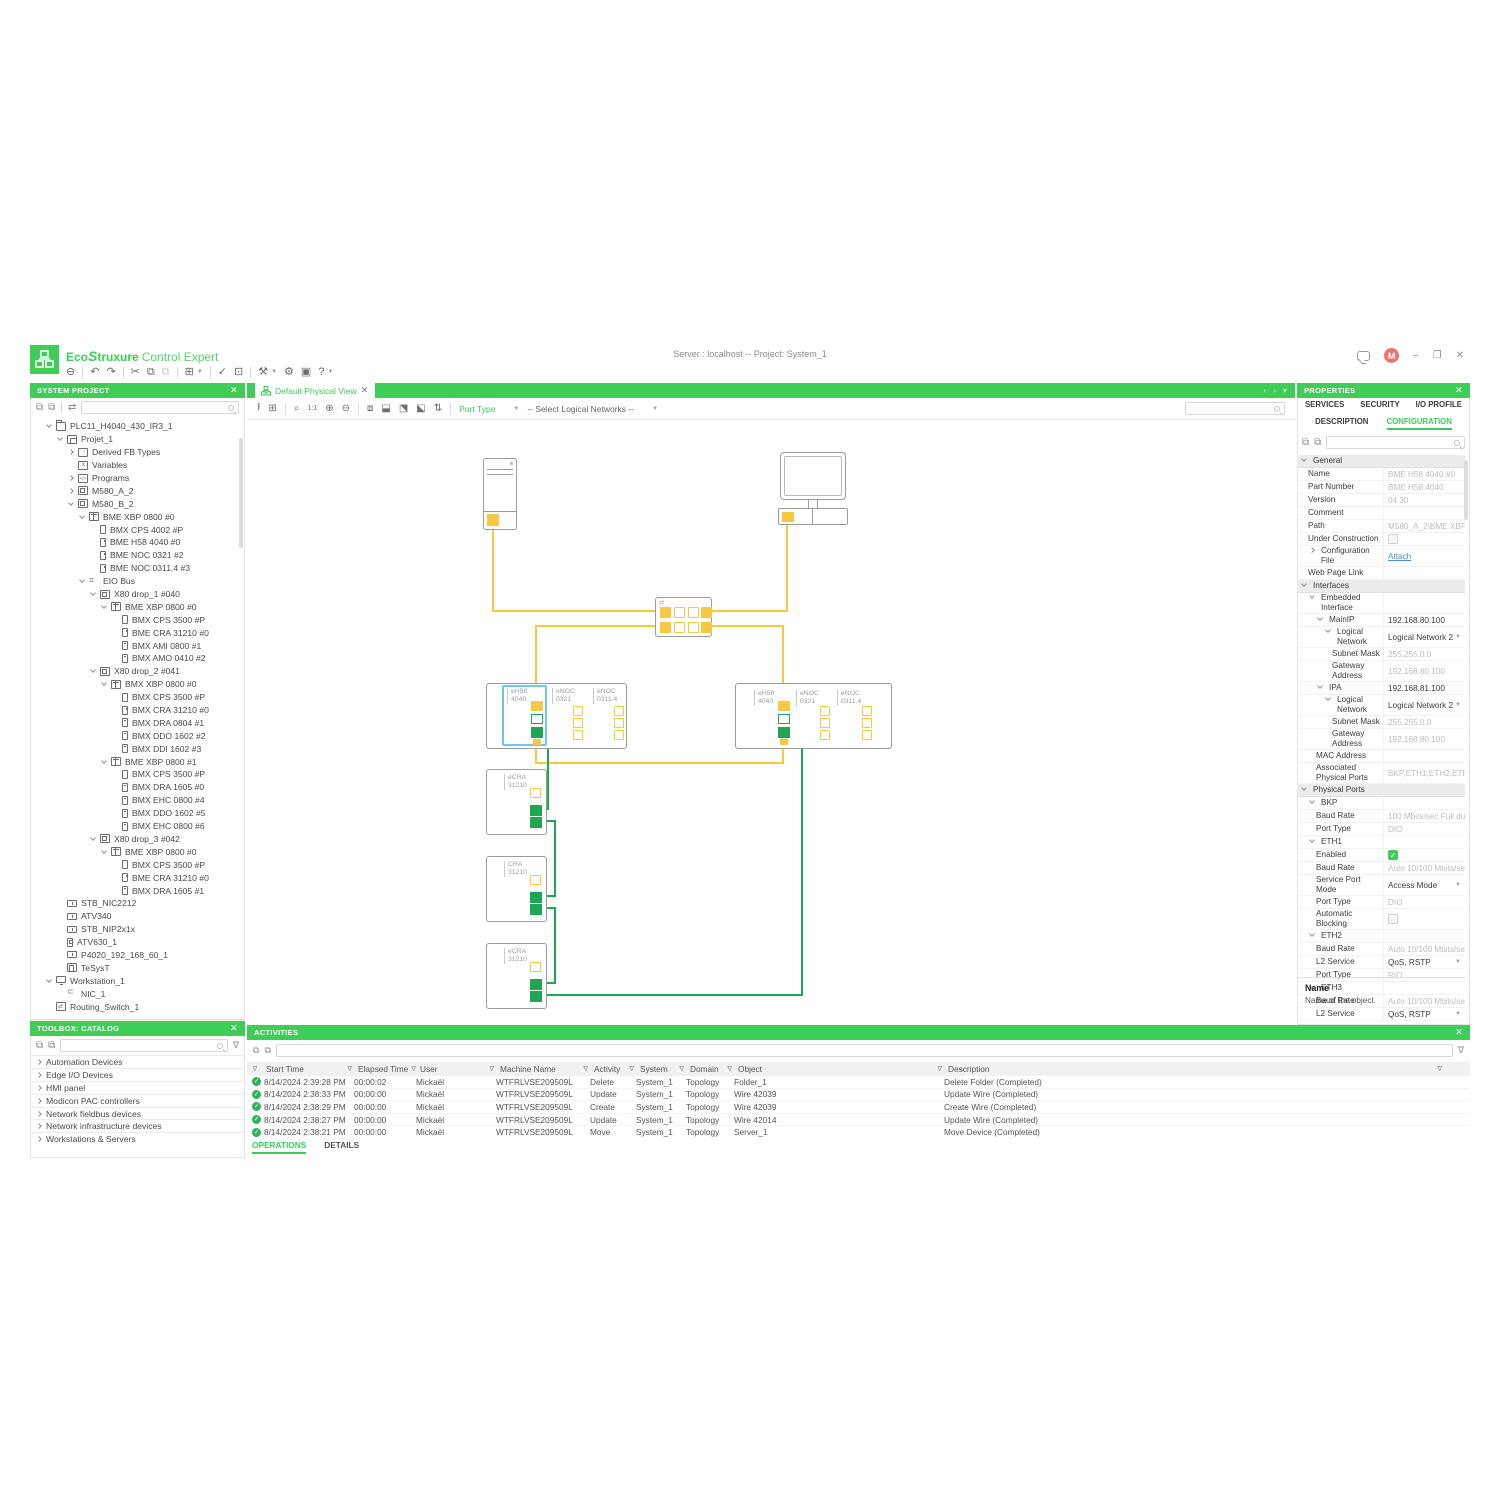 This screenshot has width=1500, height=1500. What do you see at coordinates (387, 1069) in the screenshot?
I see `column-header-elapsed-time: Elapsed Time ∇` at bounding box center [387, 1069].